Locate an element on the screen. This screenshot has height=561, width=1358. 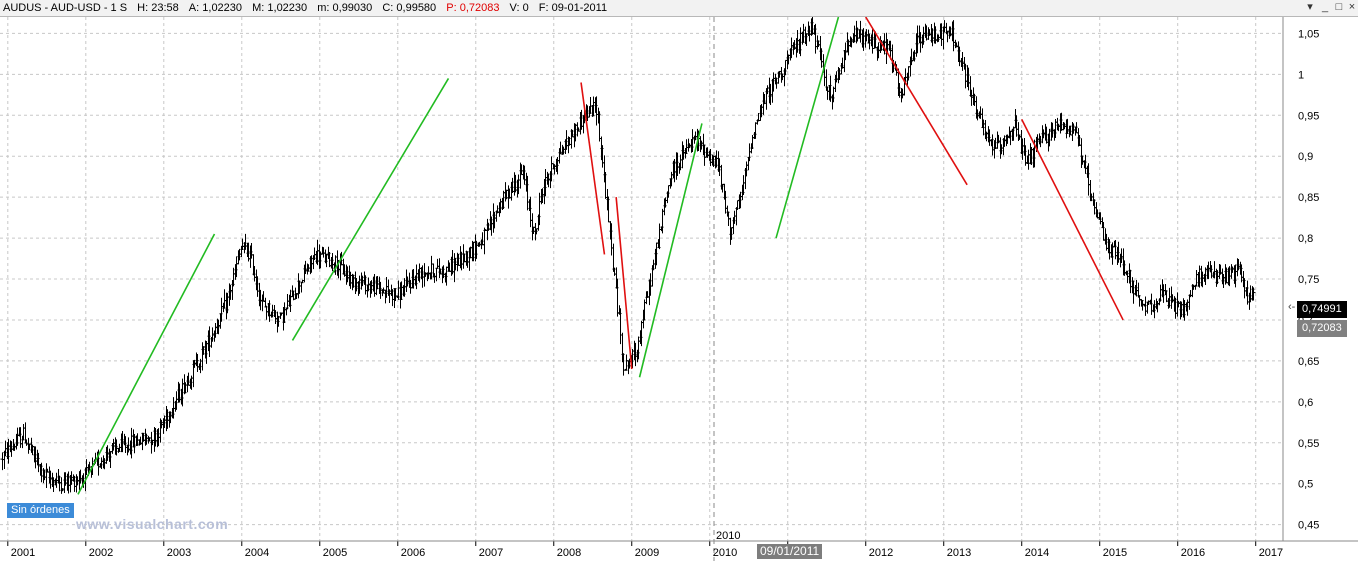
high-time-value: 23:58 is located at coordinates (165, 8).